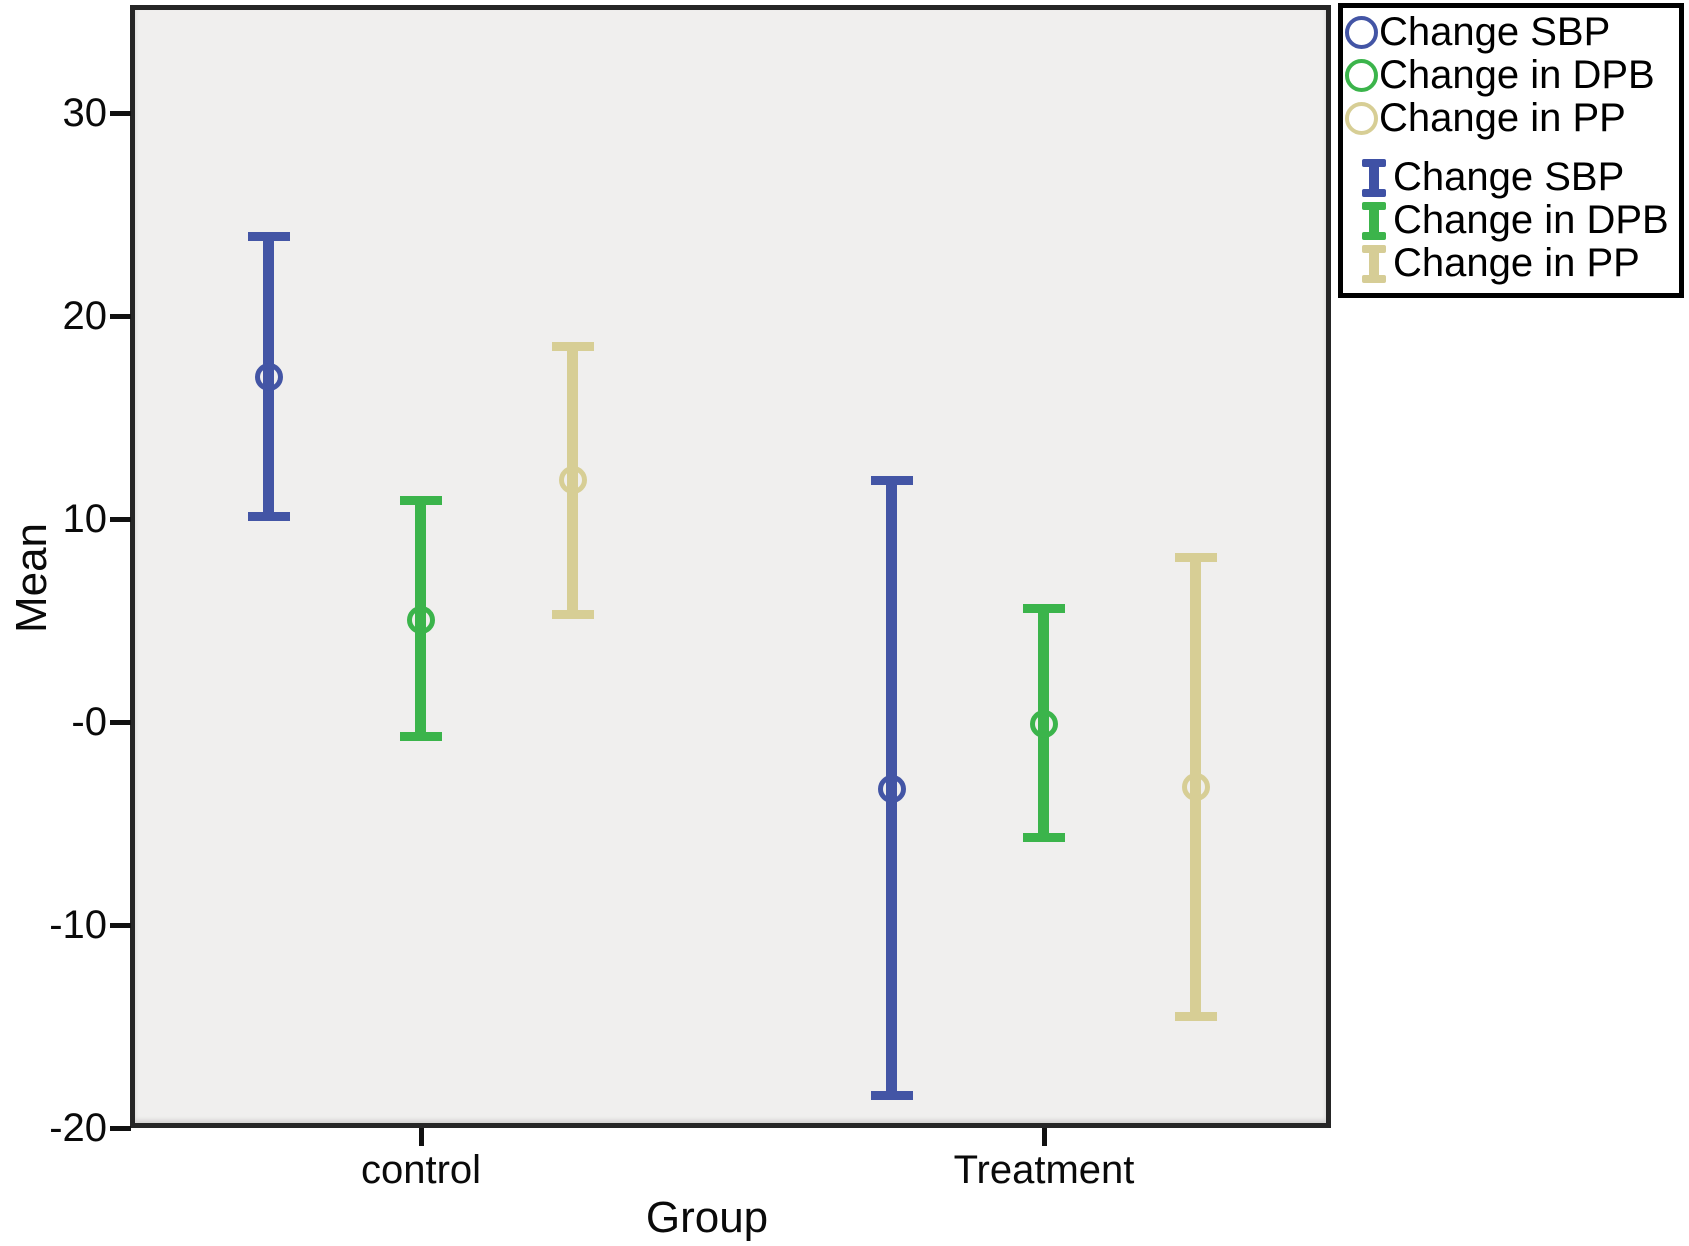  I want to click on y-tick-label: -20, so click(78, 1128).